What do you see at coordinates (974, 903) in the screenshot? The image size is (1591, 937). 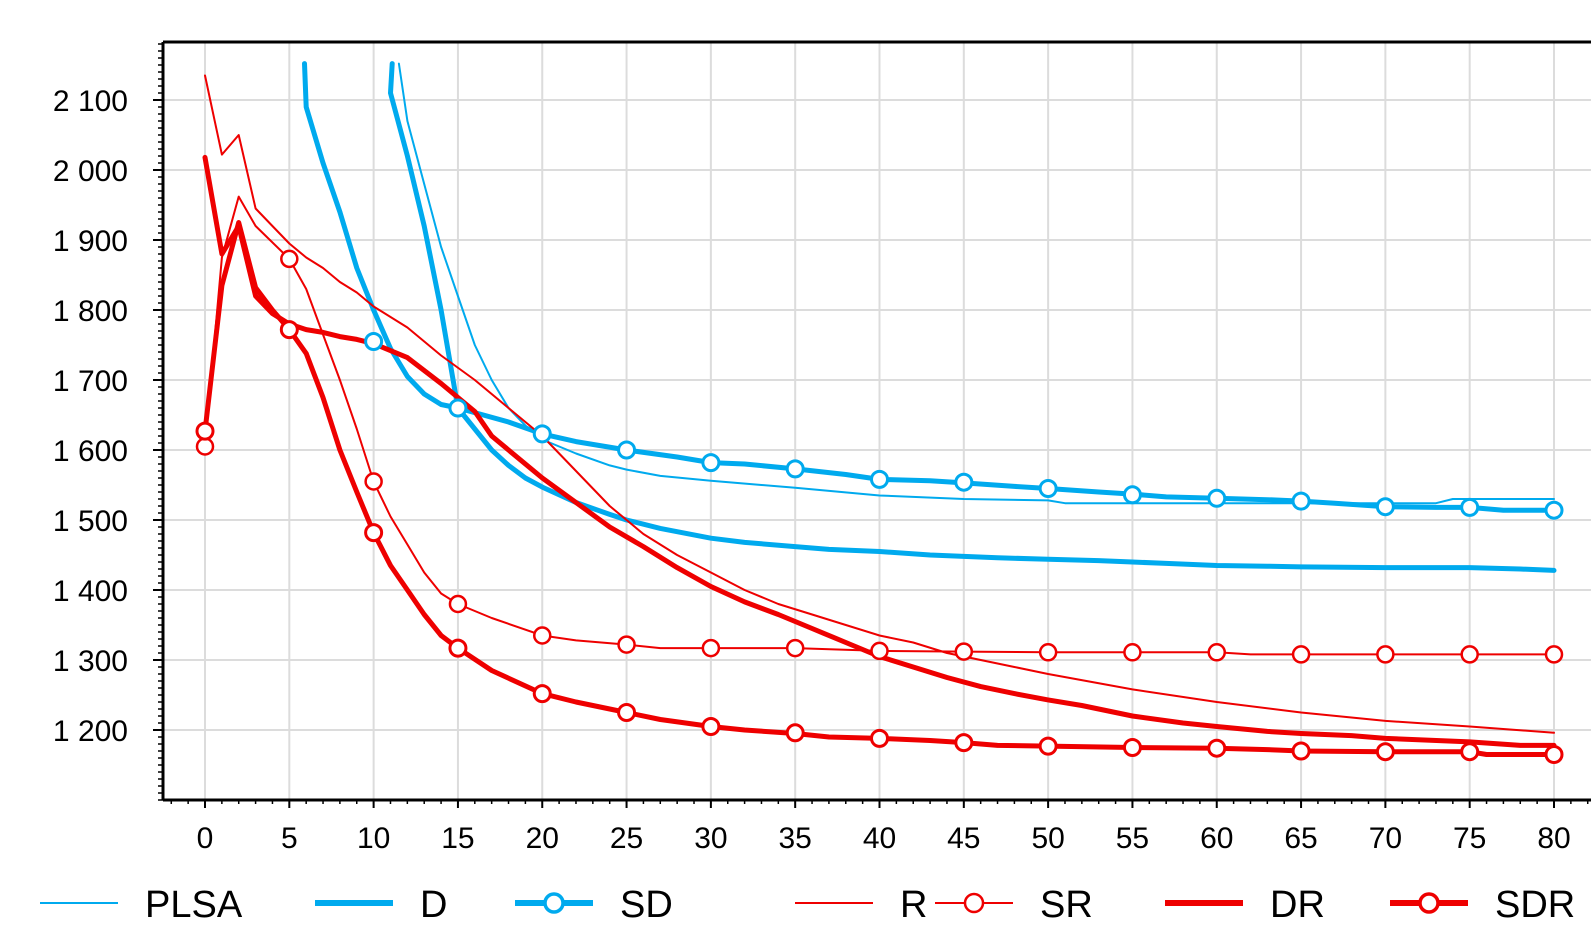 I see `legend-marker-sr` at bounding box center [974, 903].